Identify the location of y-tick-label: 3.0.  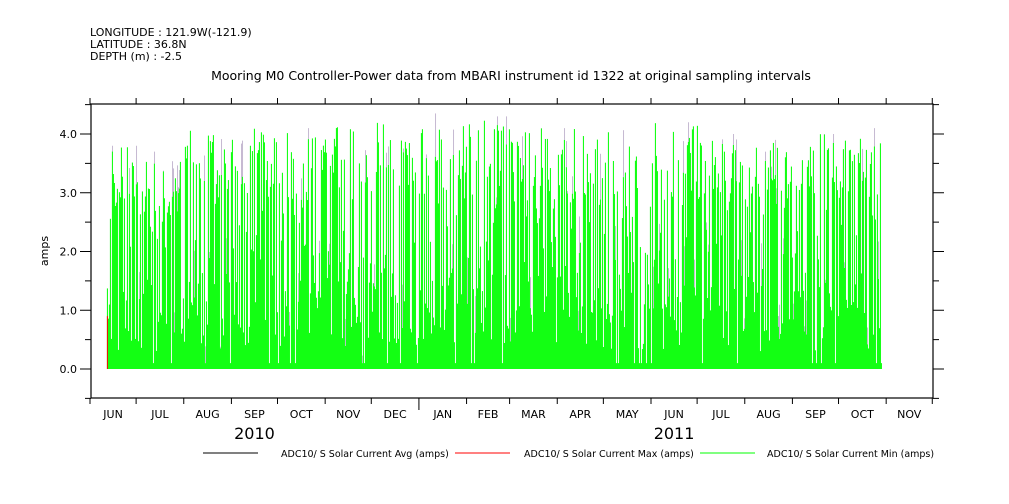
(69, 193).